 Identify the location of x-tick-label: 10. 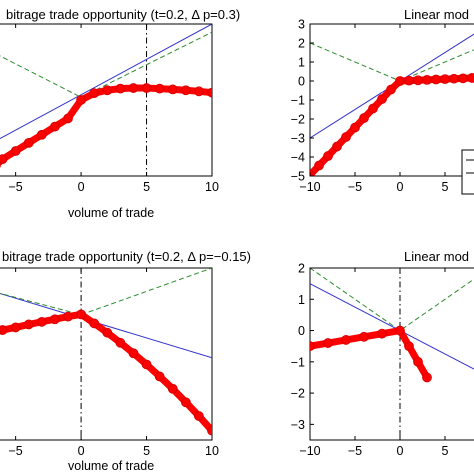
(212, 451).